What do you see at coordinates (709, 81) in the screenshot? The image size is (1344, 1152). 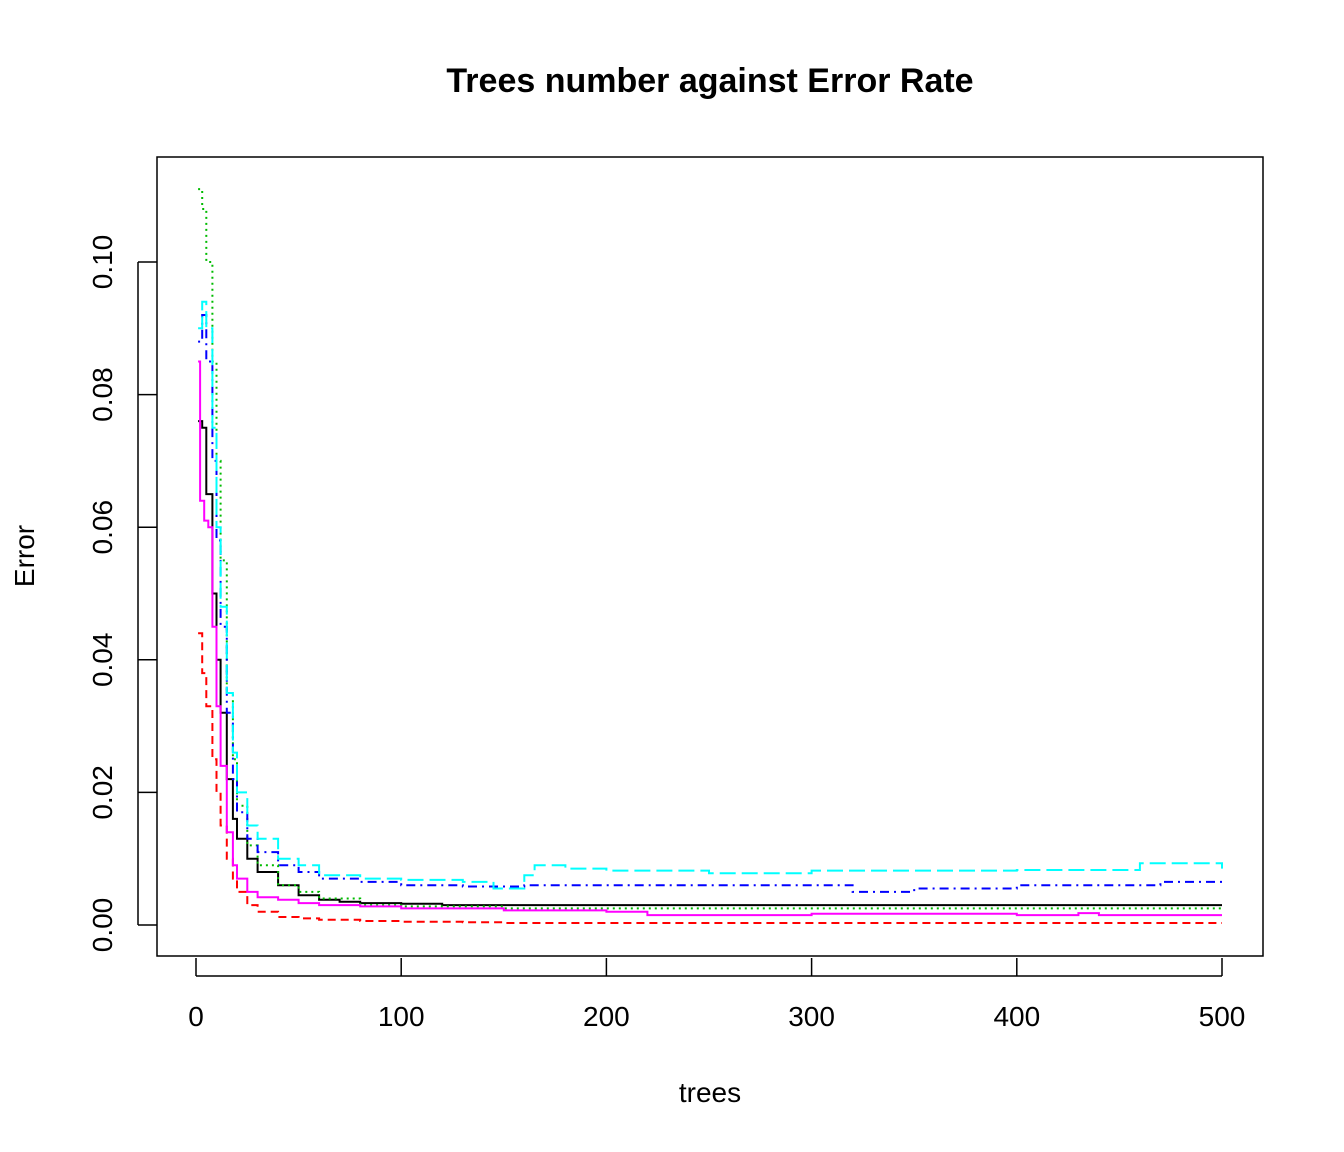 I see `chart-title: Trees number against Error Rate` at bounding box center [709, 81].